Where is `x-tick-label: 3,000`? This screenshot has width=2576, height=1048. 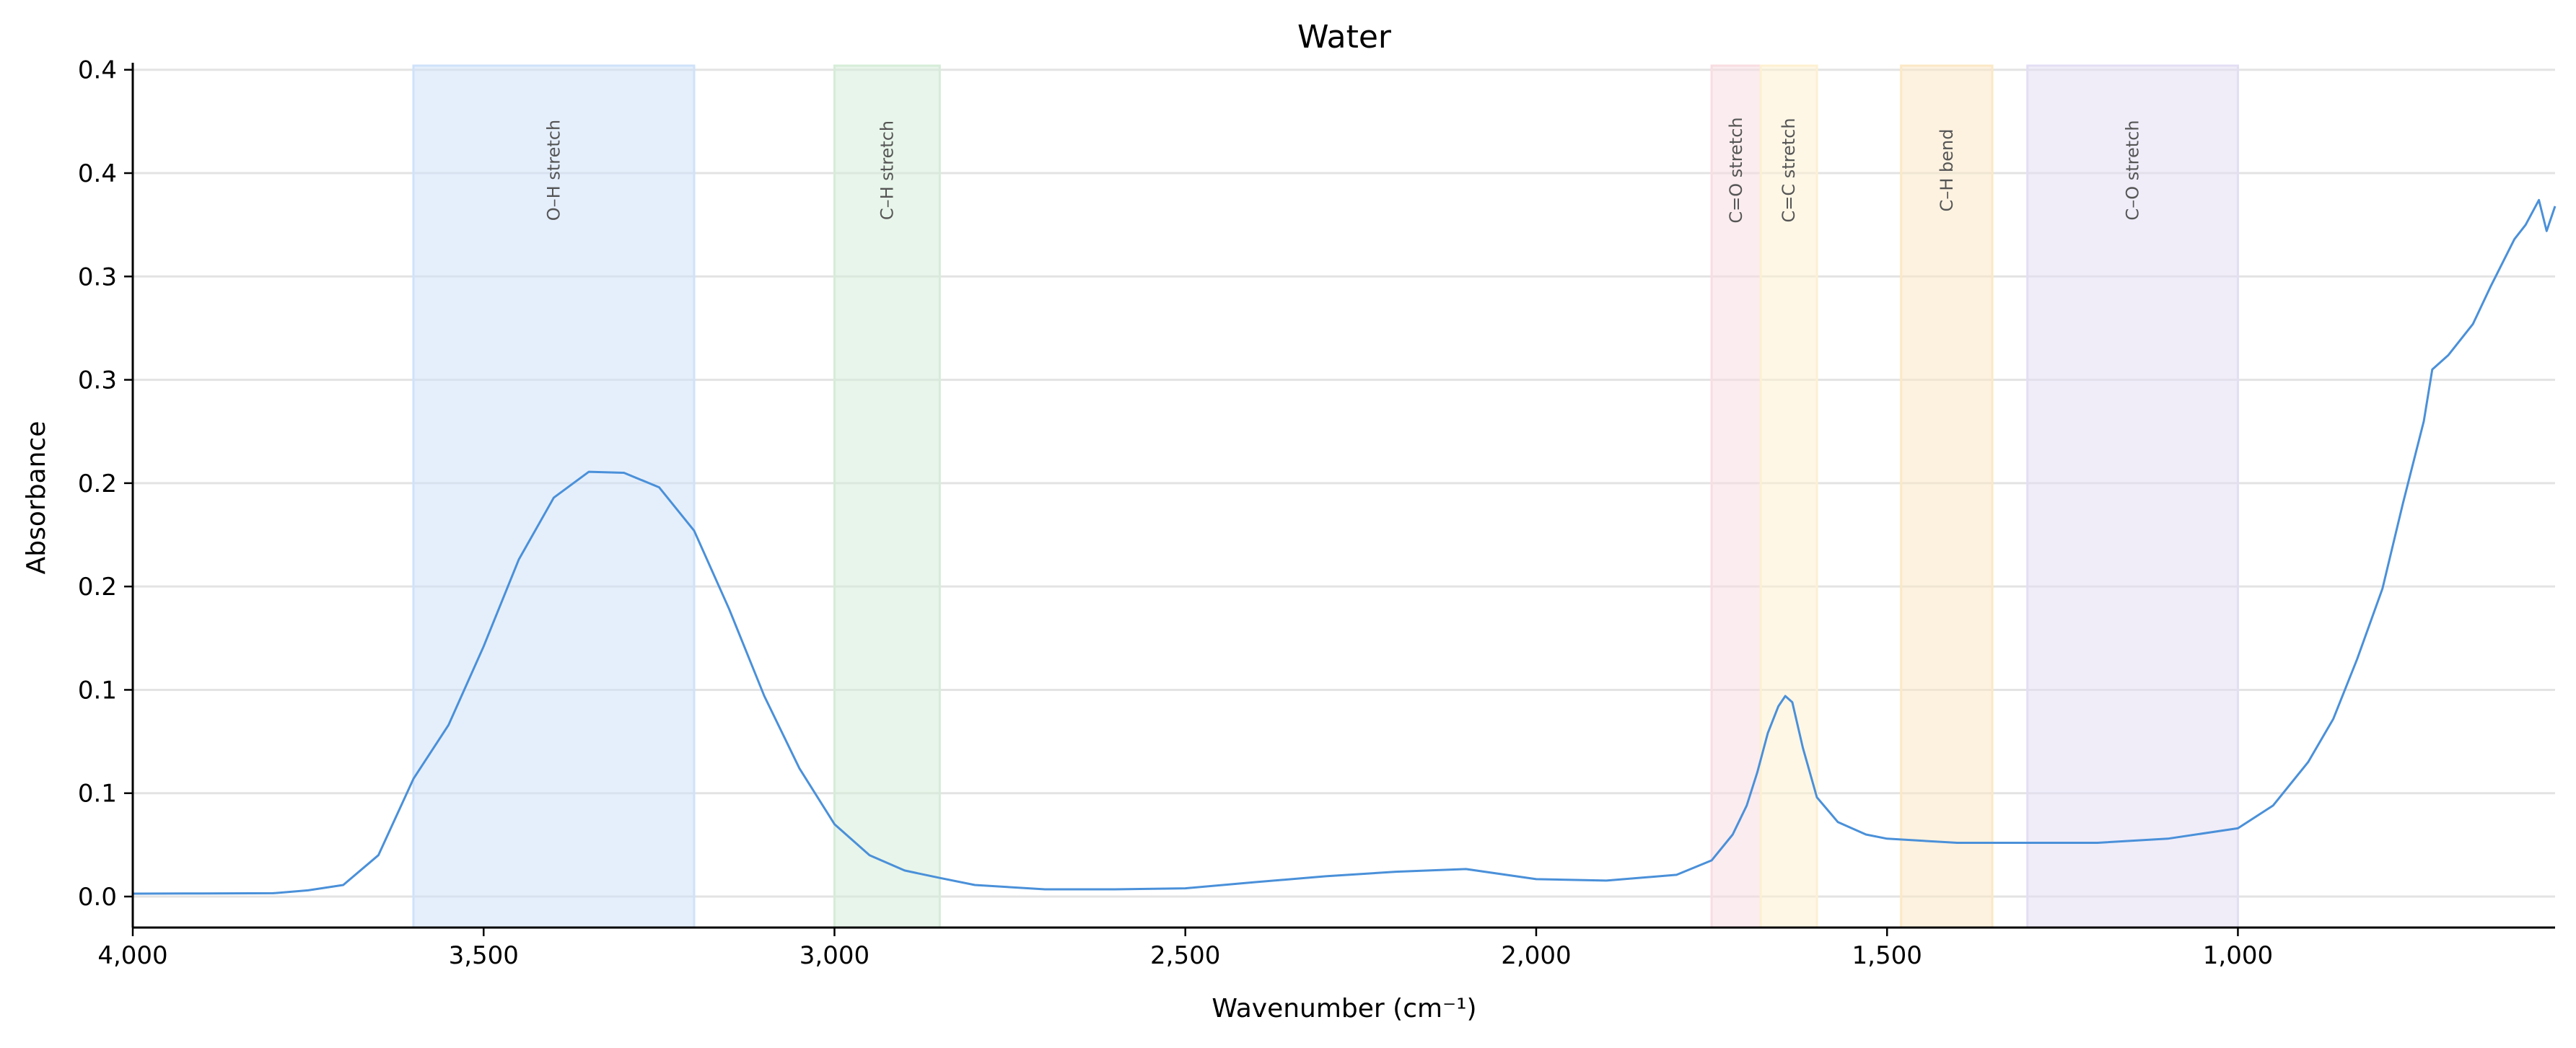
x-tick-label: 3,000 is located at coordinates (834, 955).